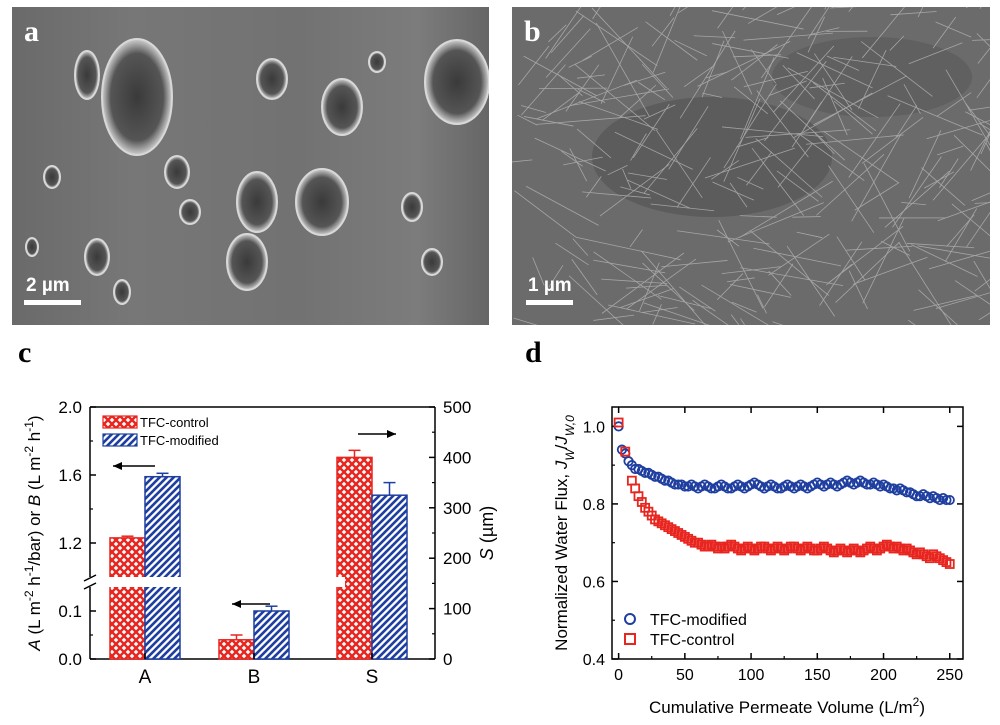  I want to click on y-axis-label: Normalized Water Flux, JW/JW,0, so click(564, 533).